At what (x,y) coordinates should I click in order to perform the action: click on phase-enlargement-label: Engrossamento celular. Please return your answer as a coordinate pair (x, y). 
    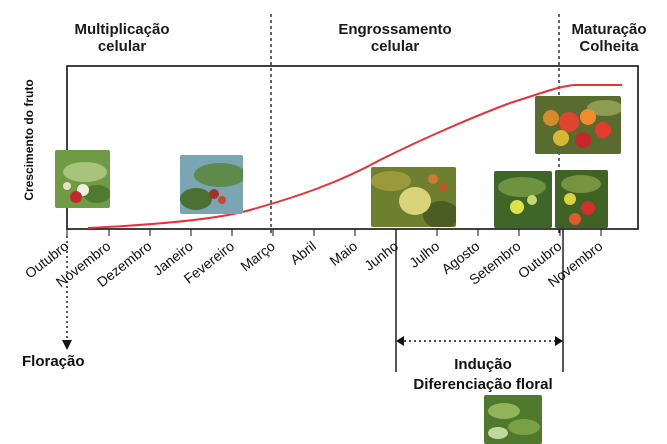
    Looking at the image, I should click on (395, 38).